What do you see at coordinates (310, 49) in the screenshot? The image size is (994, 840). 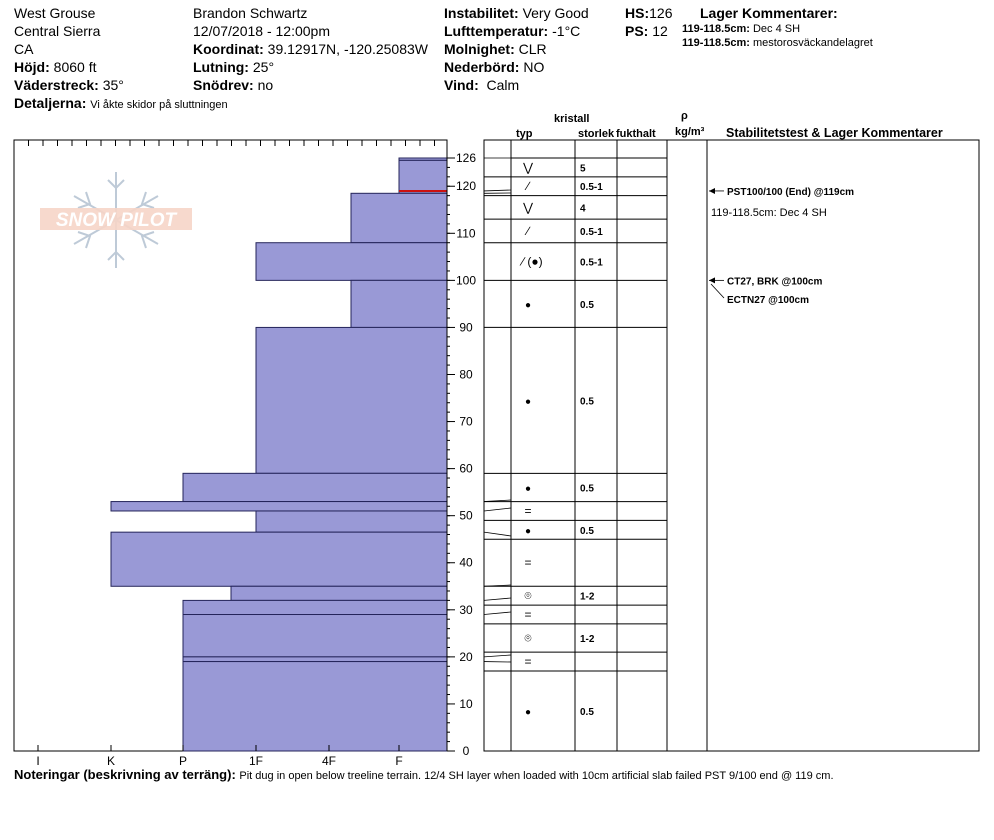 I see `coordinates: Koordinat: 39.12917N, -120.25083W` at bounding box center [310, 49].